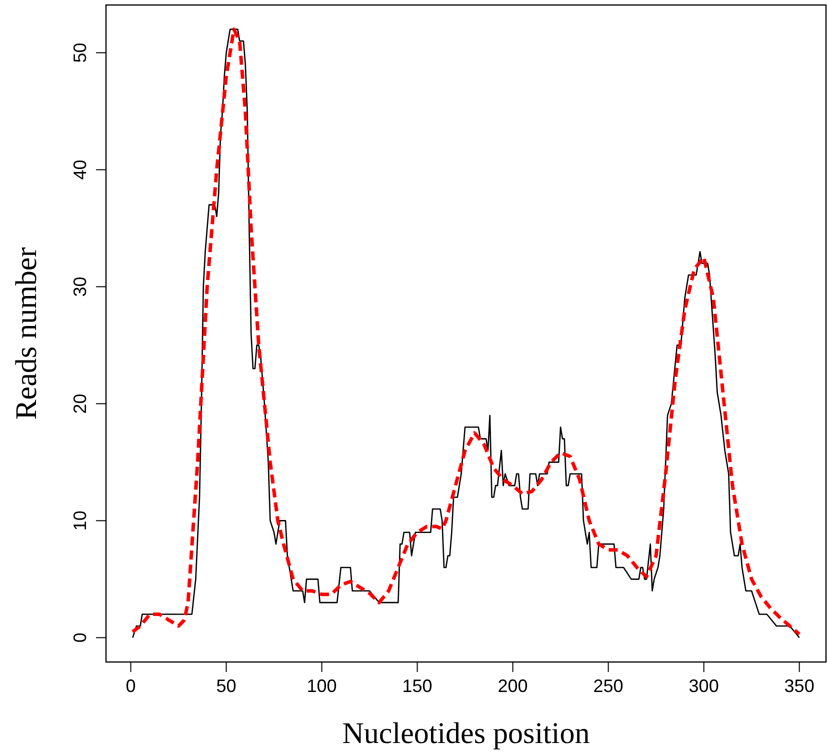 The image size is (828, 755). I want to click on y-tick-label: 0, so click(80, 637).